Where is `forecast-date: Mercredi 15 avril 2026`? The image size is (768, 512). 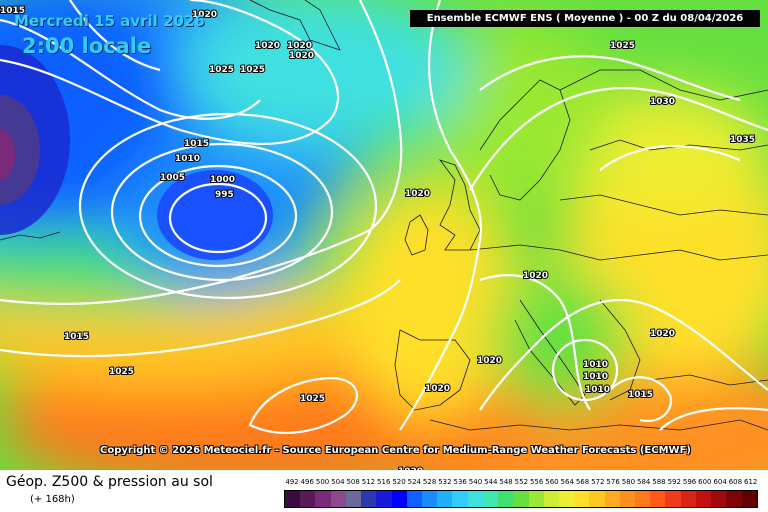
forecast-date: Mercredi 15 avril 2026 is located at coordinates (109, 21).